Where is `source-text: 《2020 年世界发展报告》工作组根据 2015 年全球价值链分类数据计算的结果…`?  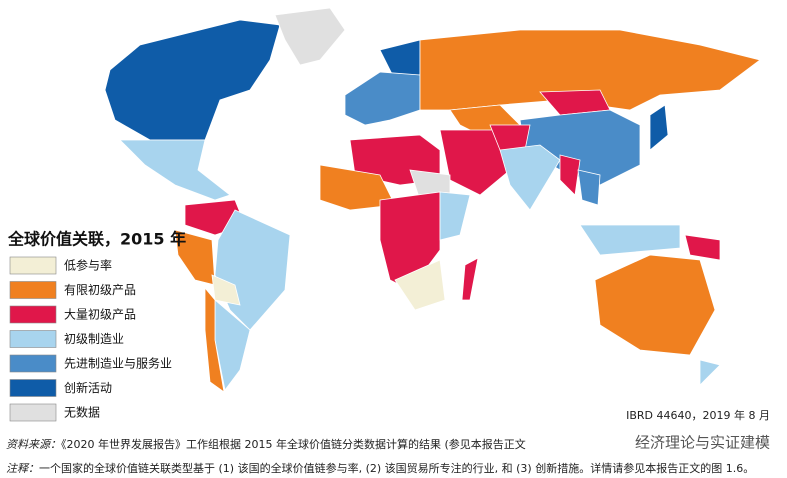
source-text: 《2020 年世界发展报告》工作组根据 2015 年全球价值链分类数据计算的结果… is located at coordinates (293, 444).